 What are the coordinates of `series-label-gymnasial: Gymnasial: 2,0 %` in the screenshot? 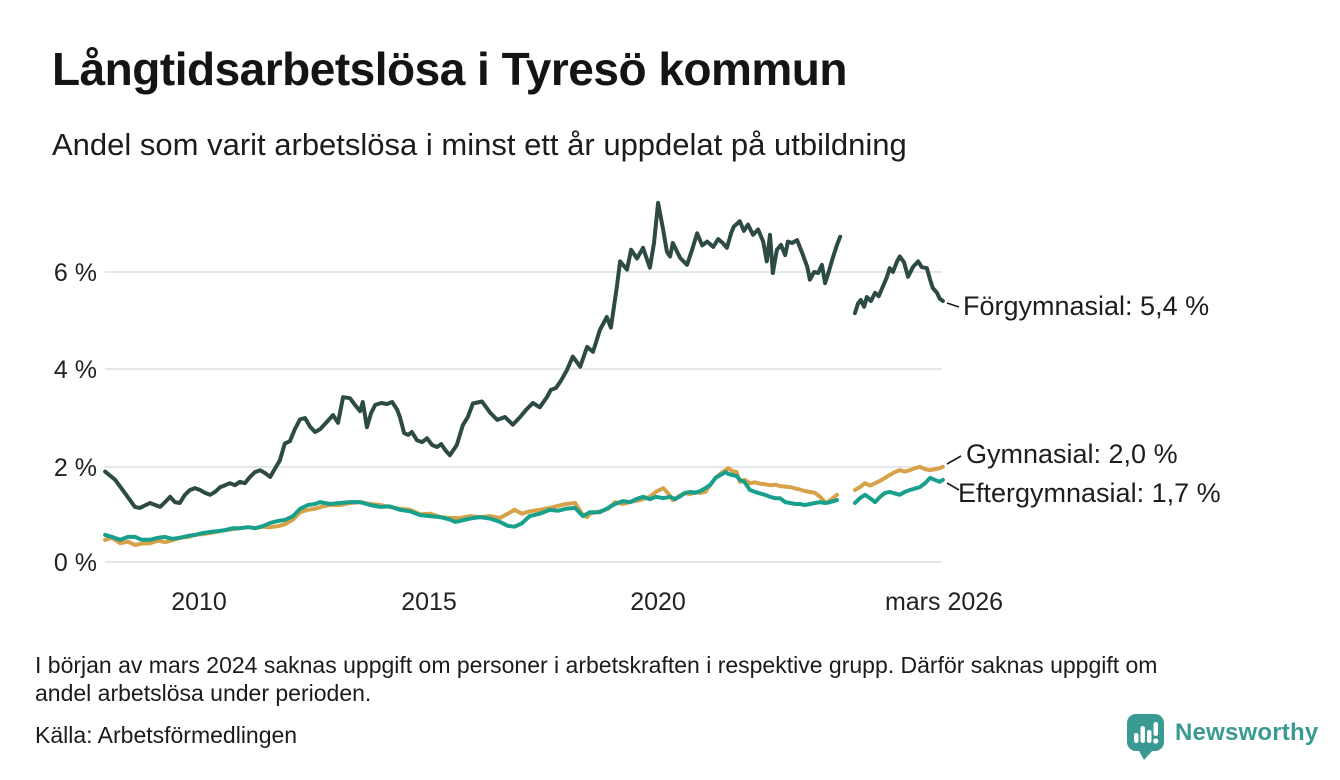 It's located at (1072, 454).